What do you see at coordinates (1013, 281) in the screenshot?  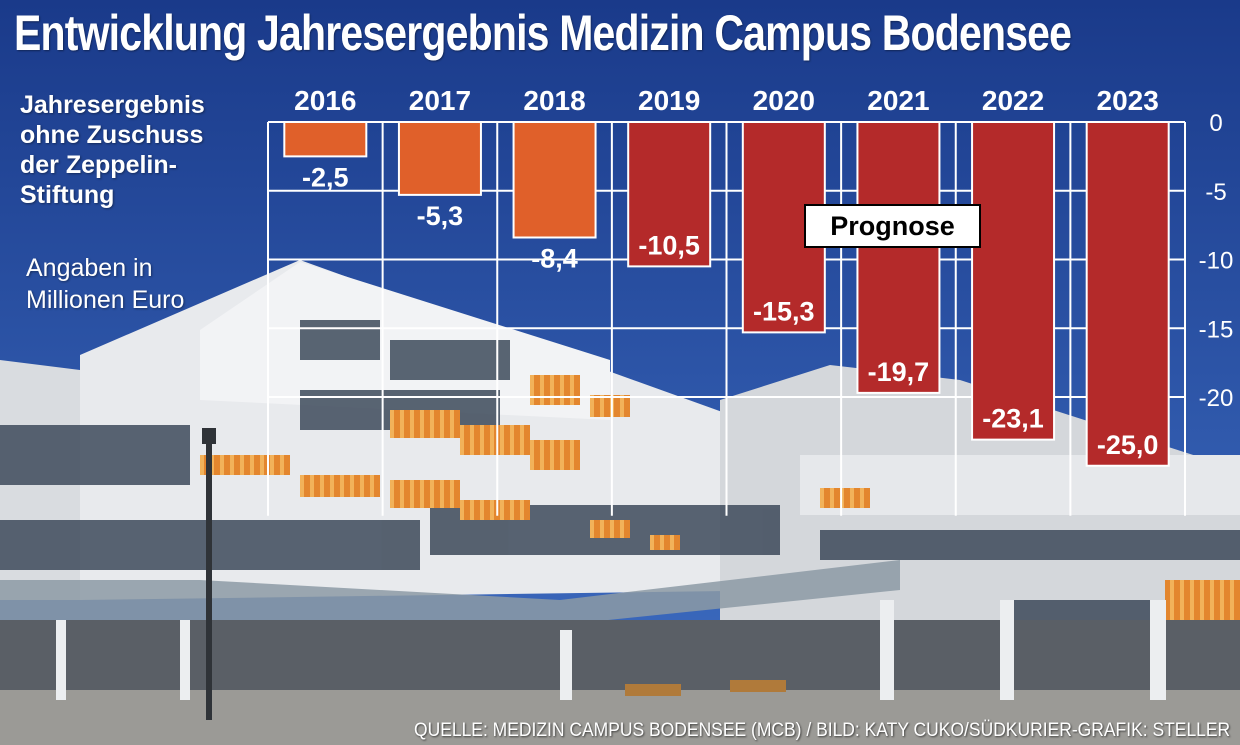 I see `bar-2022` at bounding box center [1013, 281].